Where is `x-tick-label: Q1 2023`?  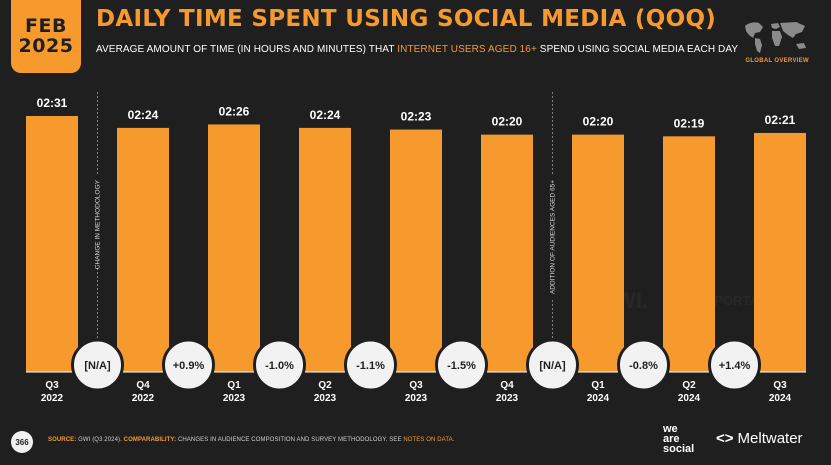 x-tick-label: Q1 2023 is located at coordinates (234, 392).